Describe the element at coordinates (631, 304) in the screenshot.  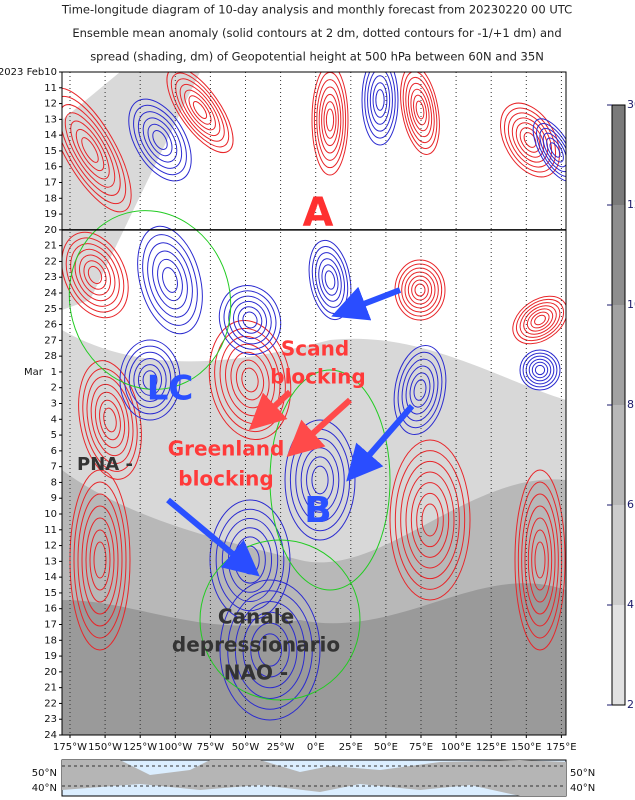
I see `colorbar-label: 10` at that location.